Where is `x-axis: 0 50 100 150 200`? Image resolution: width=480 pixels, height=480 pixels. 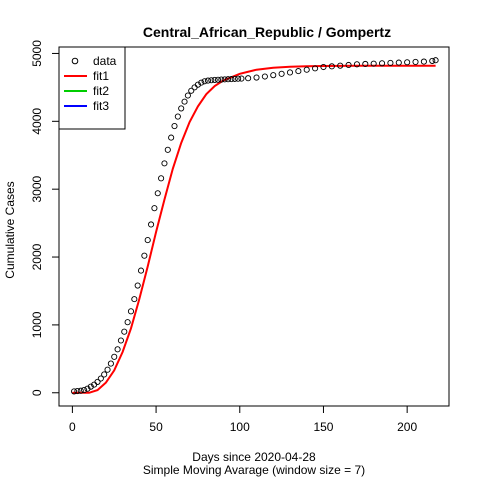
x-axis: 0 50 100 150 200 is located at coordinates (243, 419).